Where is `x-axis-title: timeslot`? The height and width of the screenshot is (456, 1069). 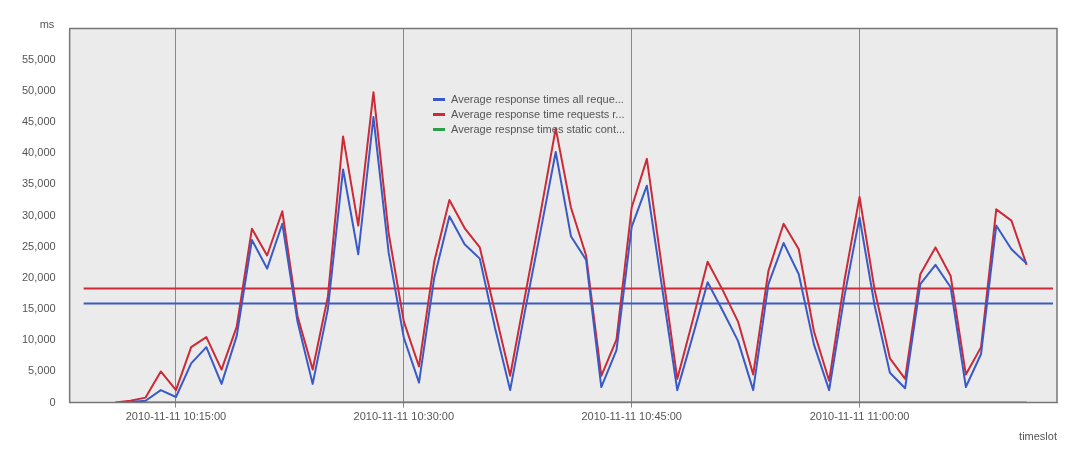 x-axis-title: timeslot is located at coordinates (1038, 436).